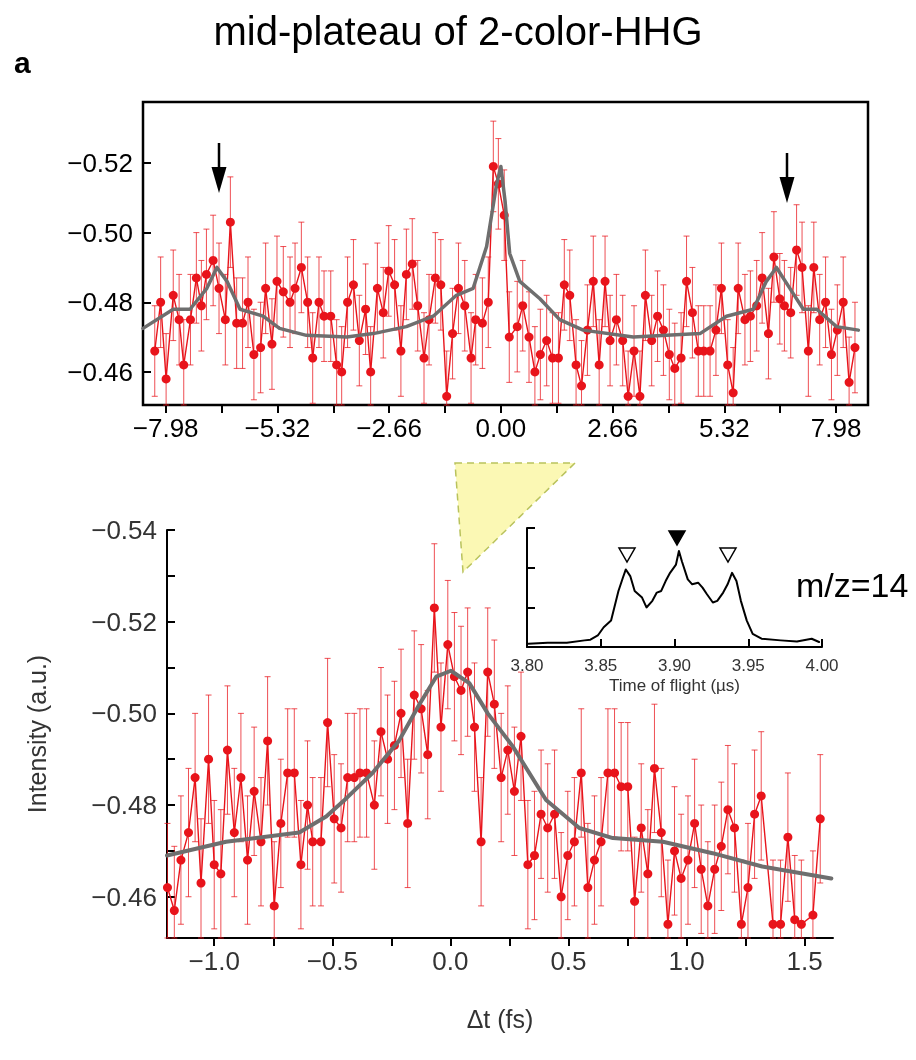  I want to click on x-tick-label: 7.98, so click(836, 428).